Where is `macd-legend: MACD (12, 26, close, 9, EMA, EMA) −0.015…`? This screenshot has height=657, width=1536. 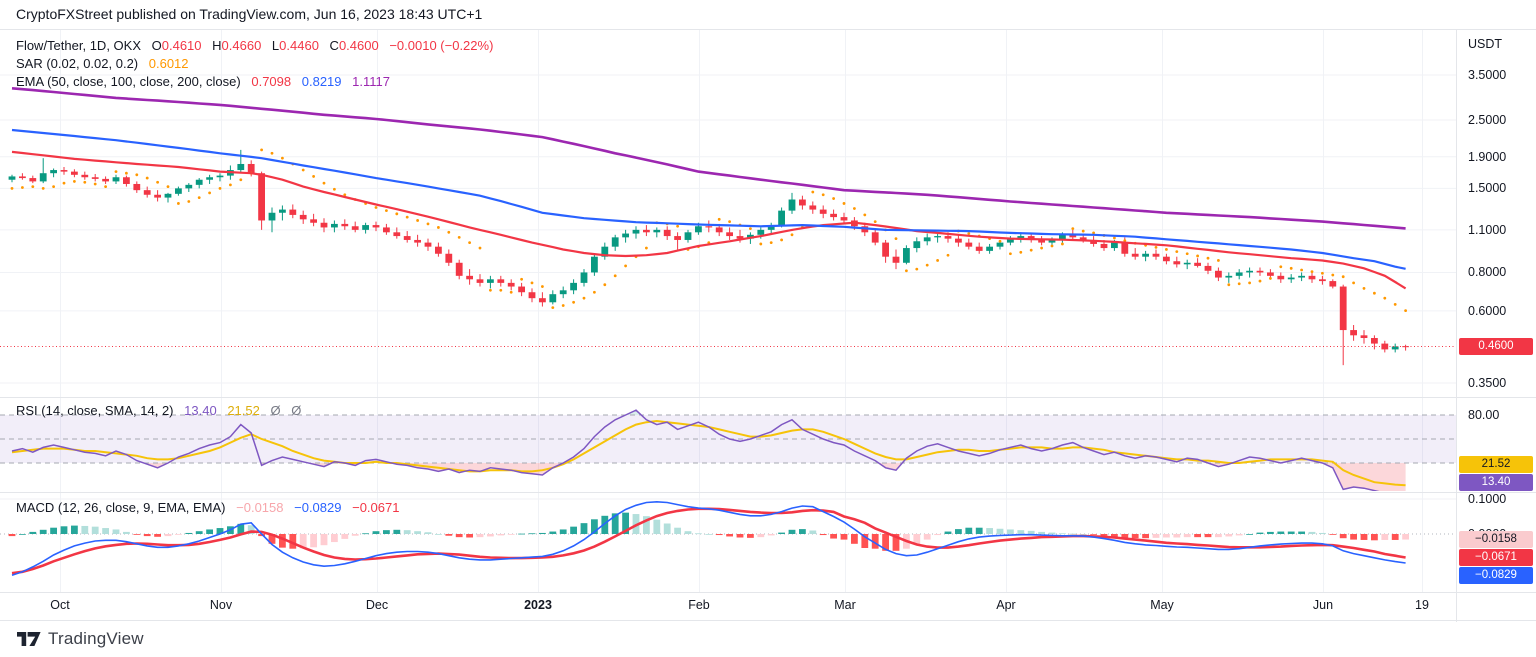
macd-legend: MACD (12, 26, close, 9, EMA, EMA) −0.015… is located at coordinates (207, 508).